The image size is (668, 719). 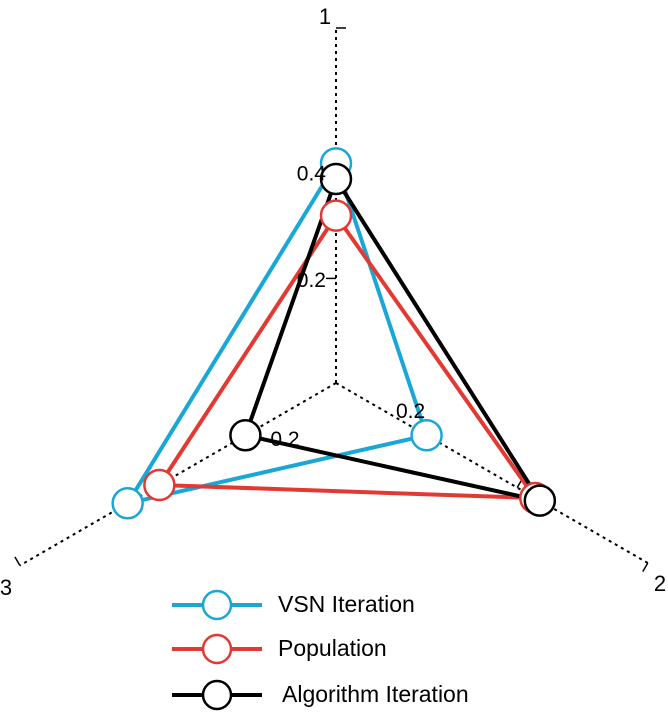 What do you see at coordinates (6, 587) in the screenshot?
I see `axis-label-3: 3` at bounding box center [6, 587].